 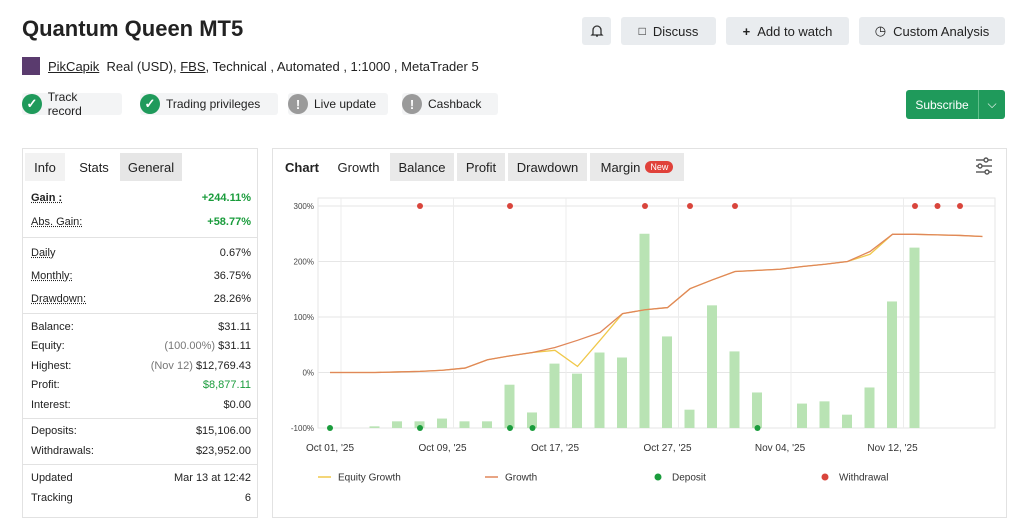 I want to click on analysis-button: ◷ Custom Analysis, so click(x=932, y=31).